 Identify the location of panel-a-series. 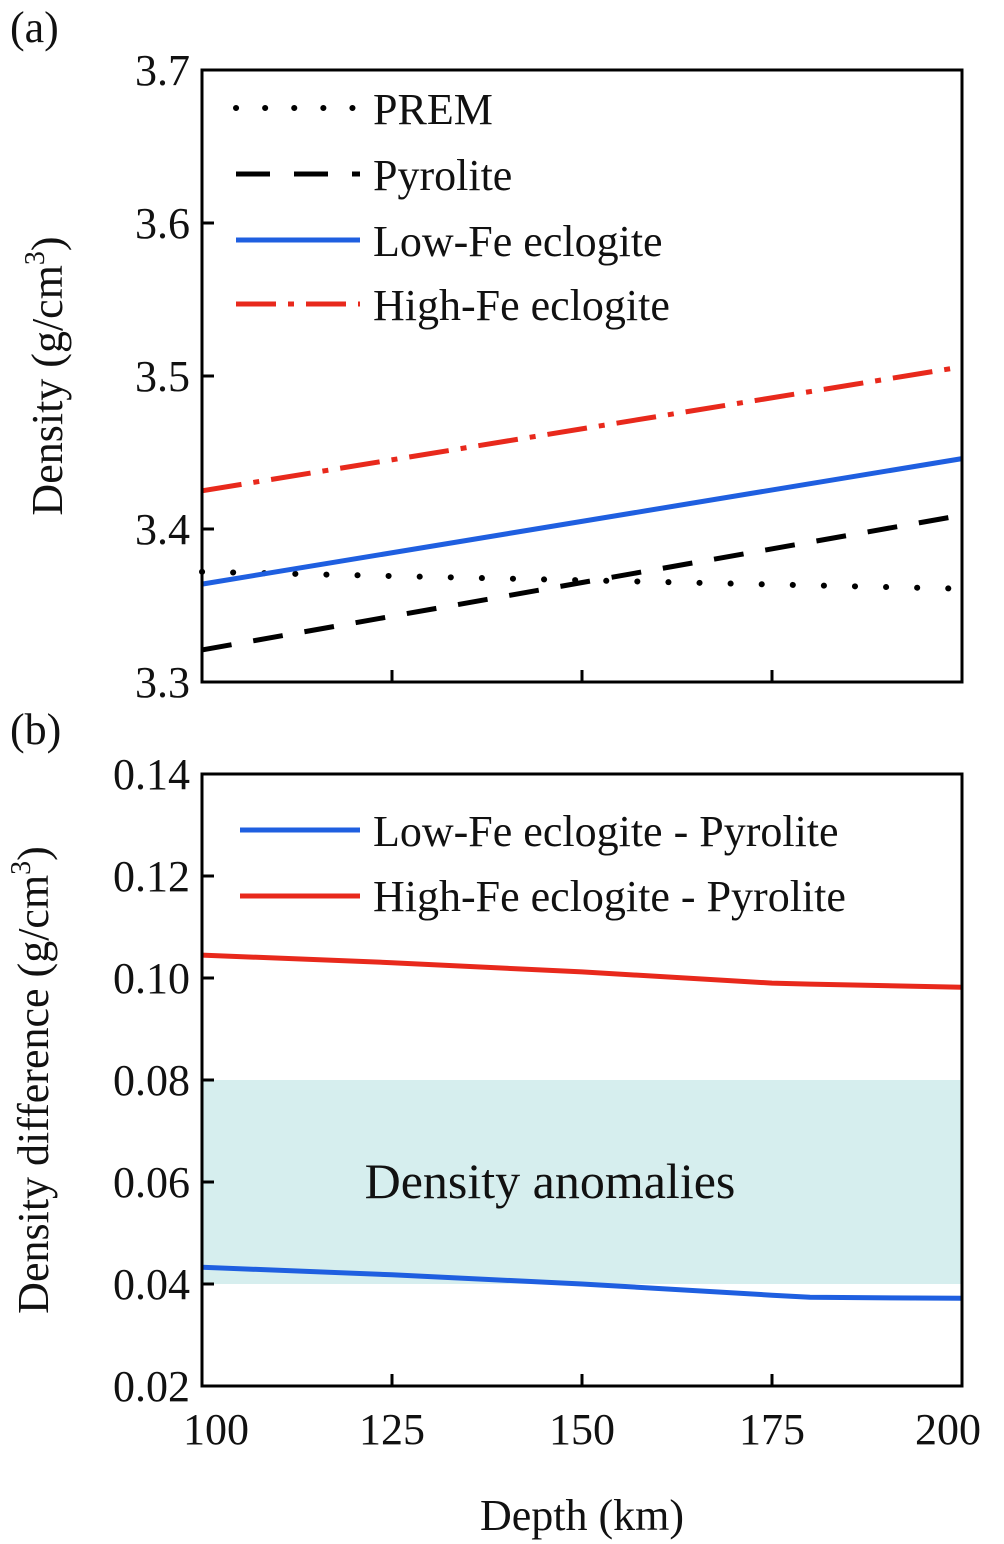
(582, 508).